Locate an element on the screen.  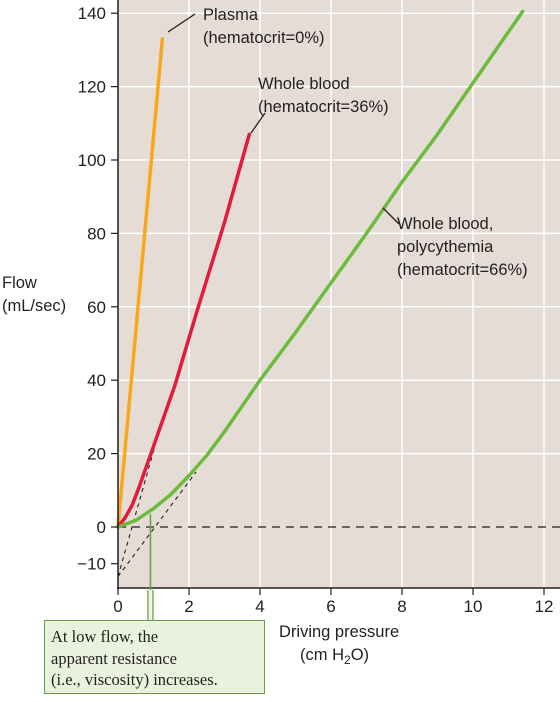
x-axis-unit-prefix: (cm H is located at coordinates (322, 655).